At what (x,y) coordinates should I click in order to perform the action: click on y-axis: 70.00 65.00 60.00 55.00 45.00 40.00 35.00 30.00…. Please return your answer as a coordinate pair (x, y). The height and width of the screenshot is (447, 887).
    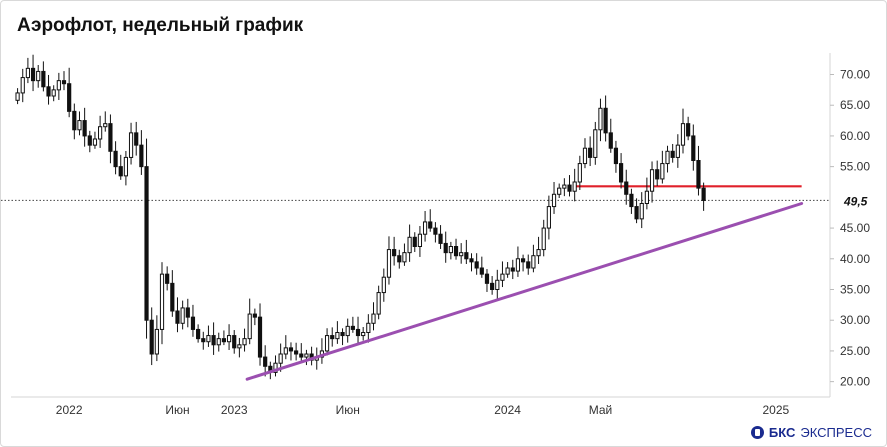
    Looking at the image, I should click on (850, 228).